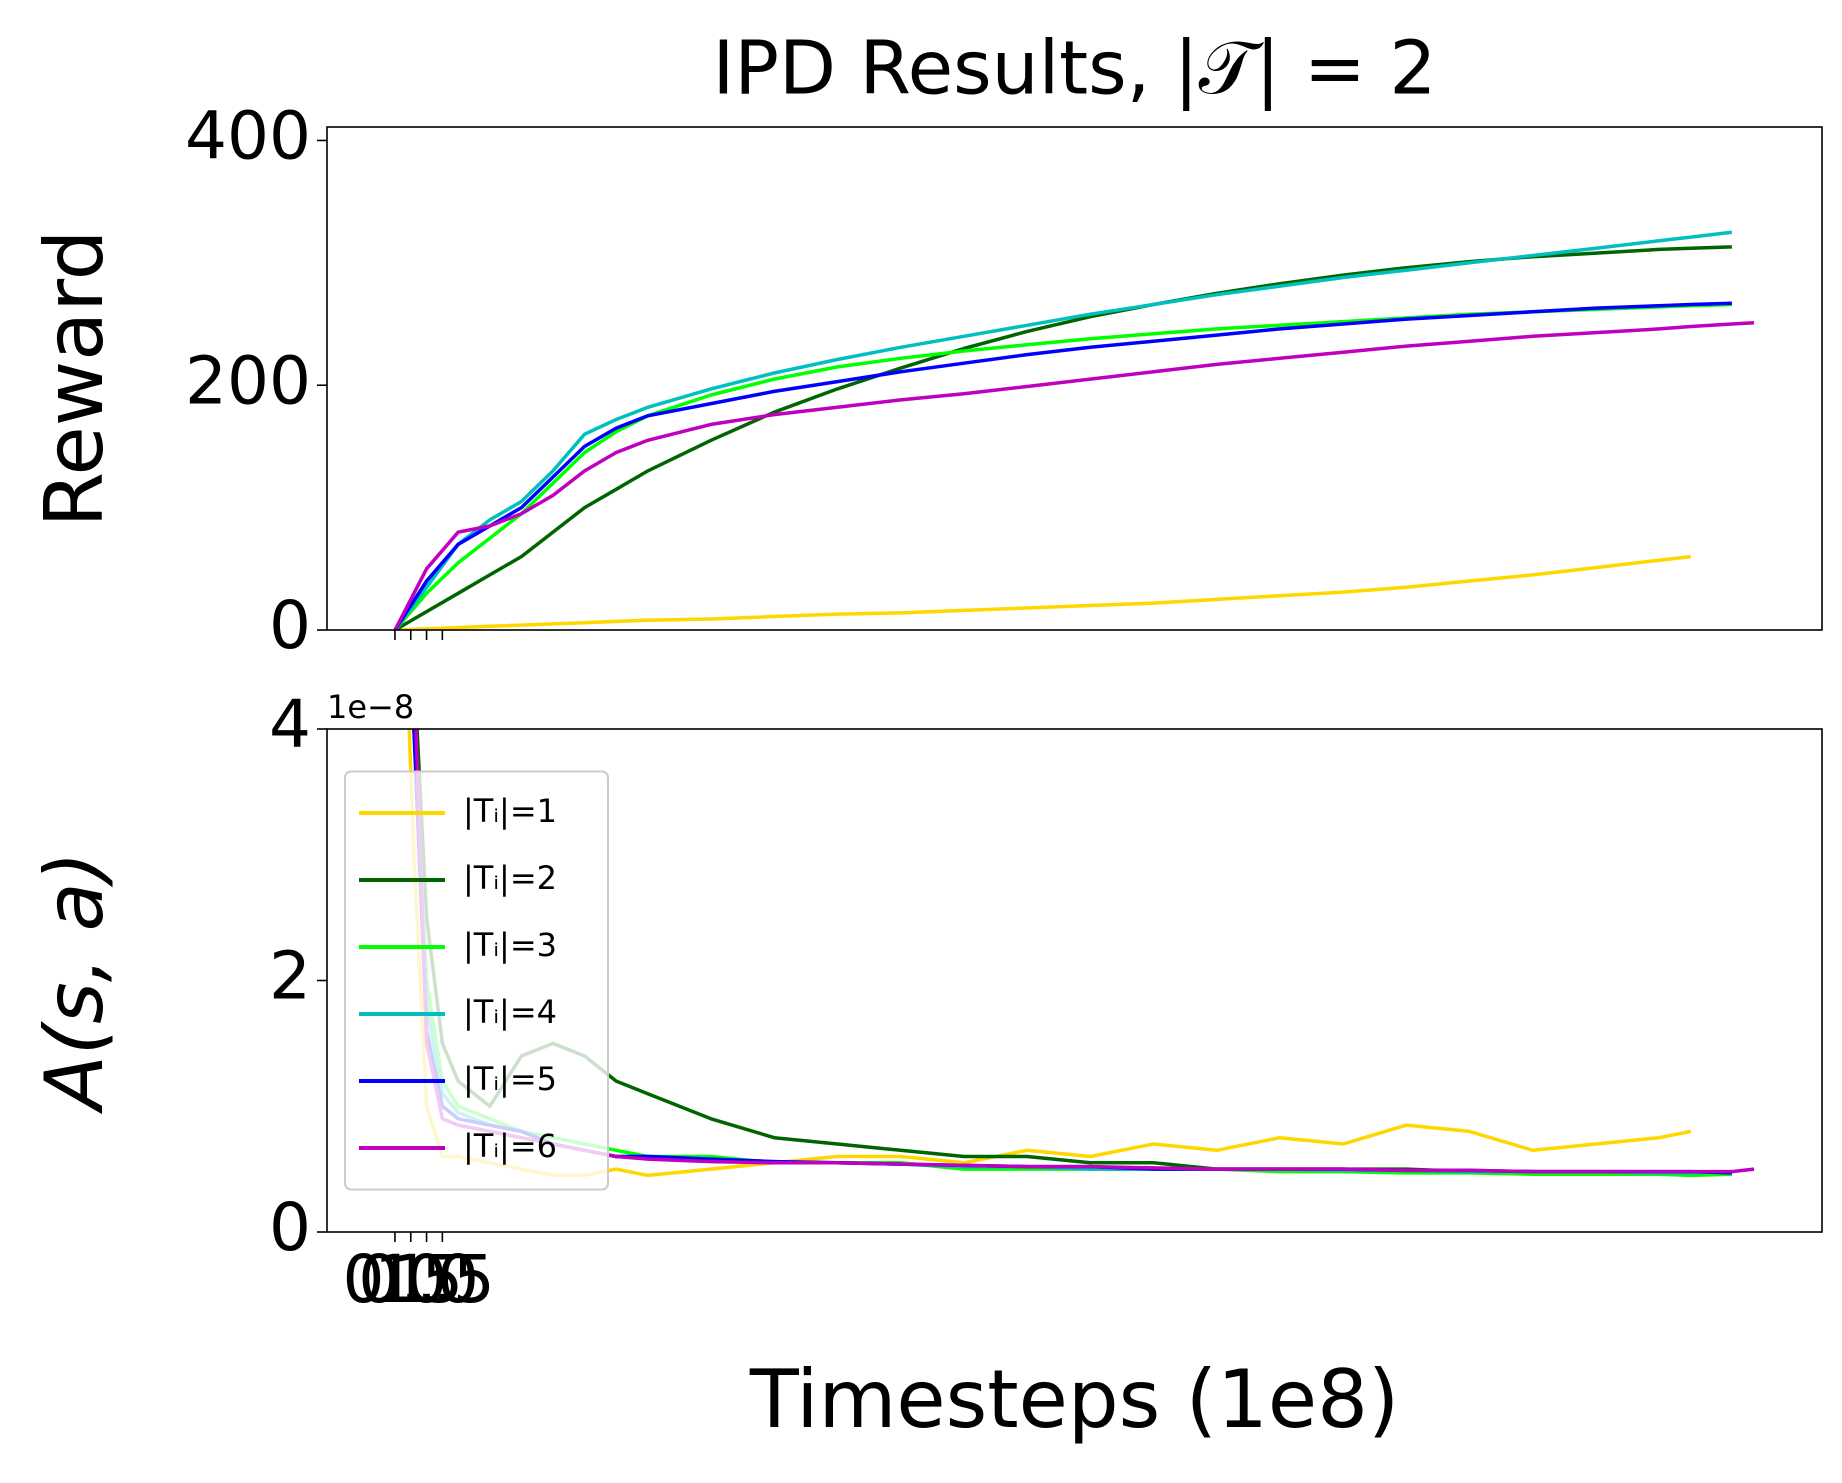 Image resolution: width=1842 pixels, height=1483 pixels. What do you see at coordinates (510, 1079) in the screenshot?
I see `legend-label: |Tᵢ|=5` at bounding box center [510, 1079].